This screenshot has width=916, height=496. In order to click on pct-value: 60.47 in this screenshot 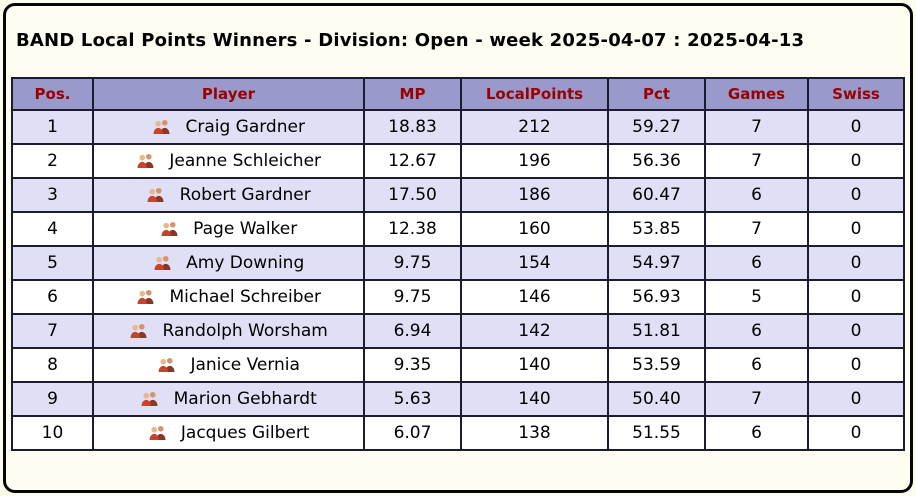, I will do `click(656, 195)`.